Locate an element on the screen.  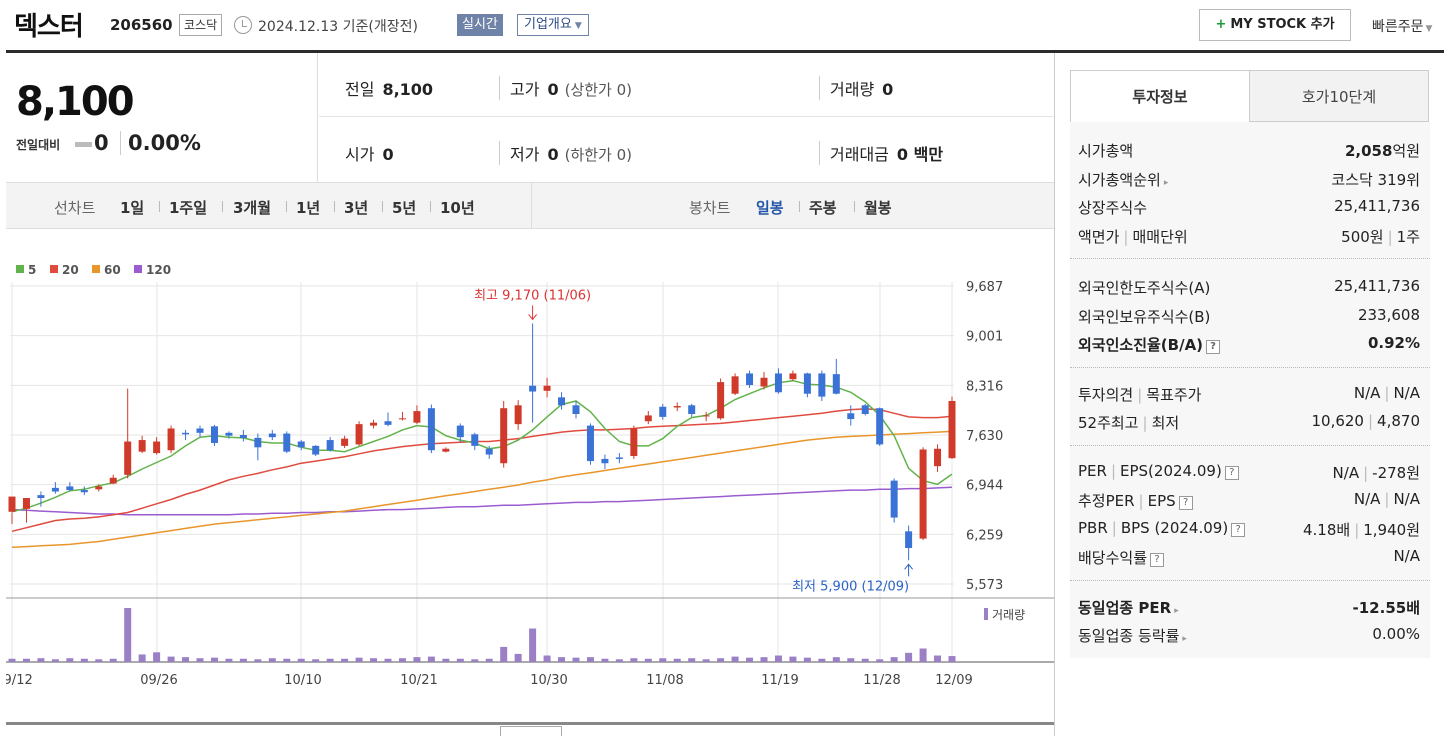
x-tick-label: 12/09 is located at coordinates (953, 680).